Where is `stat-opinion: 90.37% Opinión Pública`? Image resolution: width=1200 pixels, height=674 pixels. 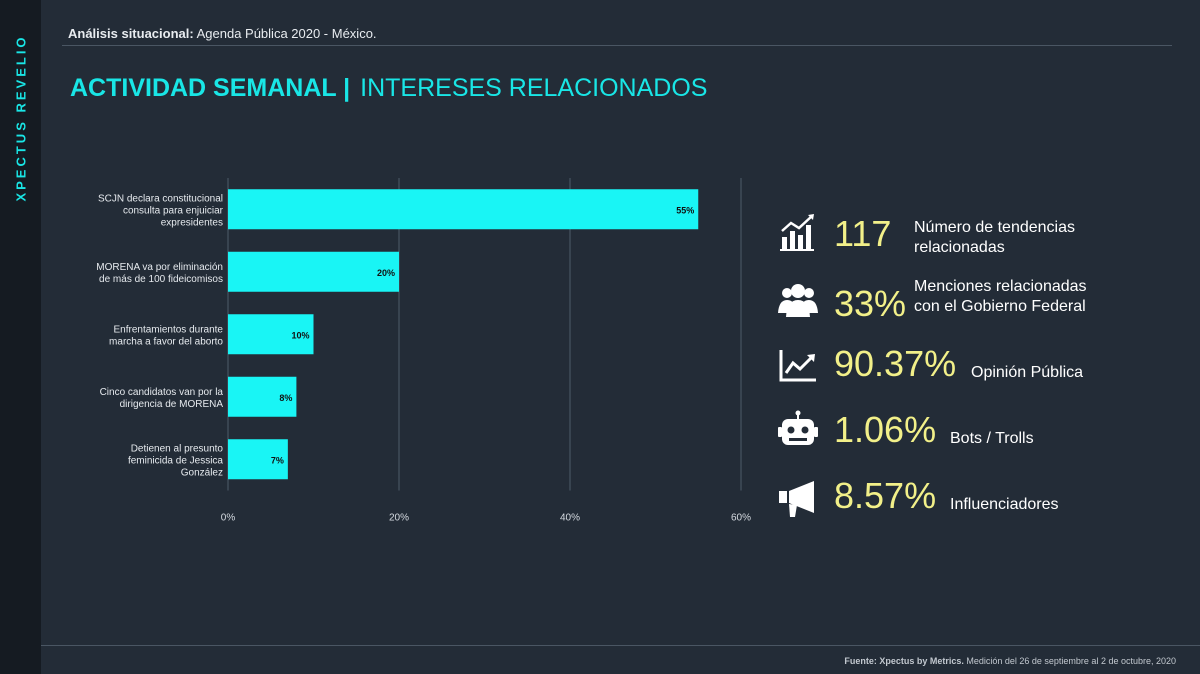
stat-opinion: 90.37% Opinión Pública is located at coordinates (976, 366).